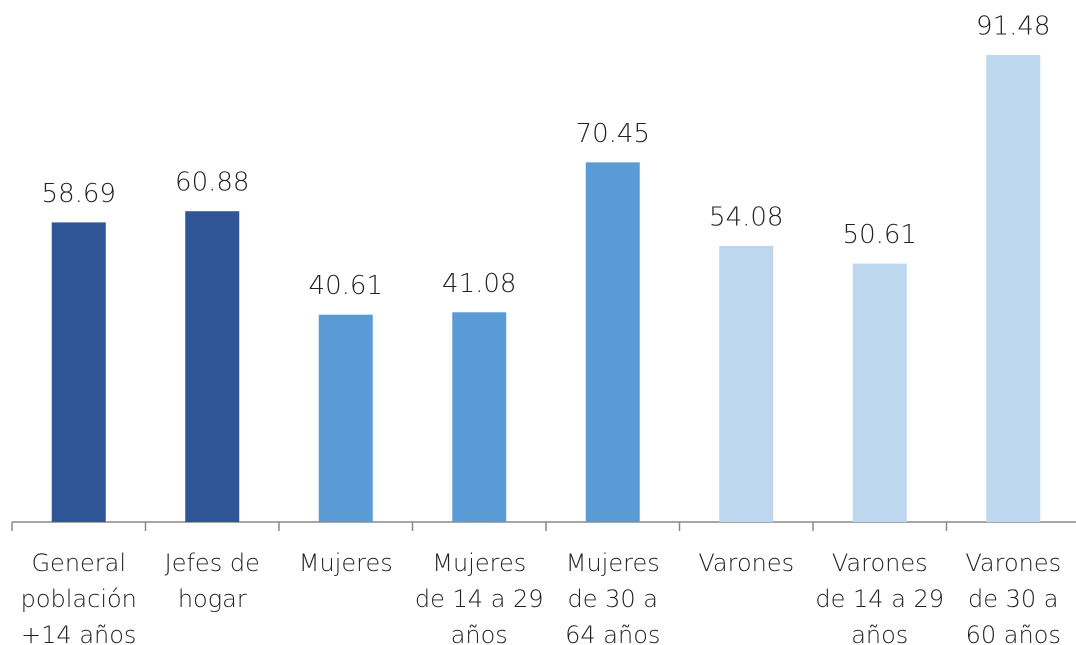 Image resolution: width=1076 pixels, height=645 pixels. What do you see at coordinates (612, 633) in the screenshot?
I see `x-tick-label: 64 años` at bounding box center [612, 633].